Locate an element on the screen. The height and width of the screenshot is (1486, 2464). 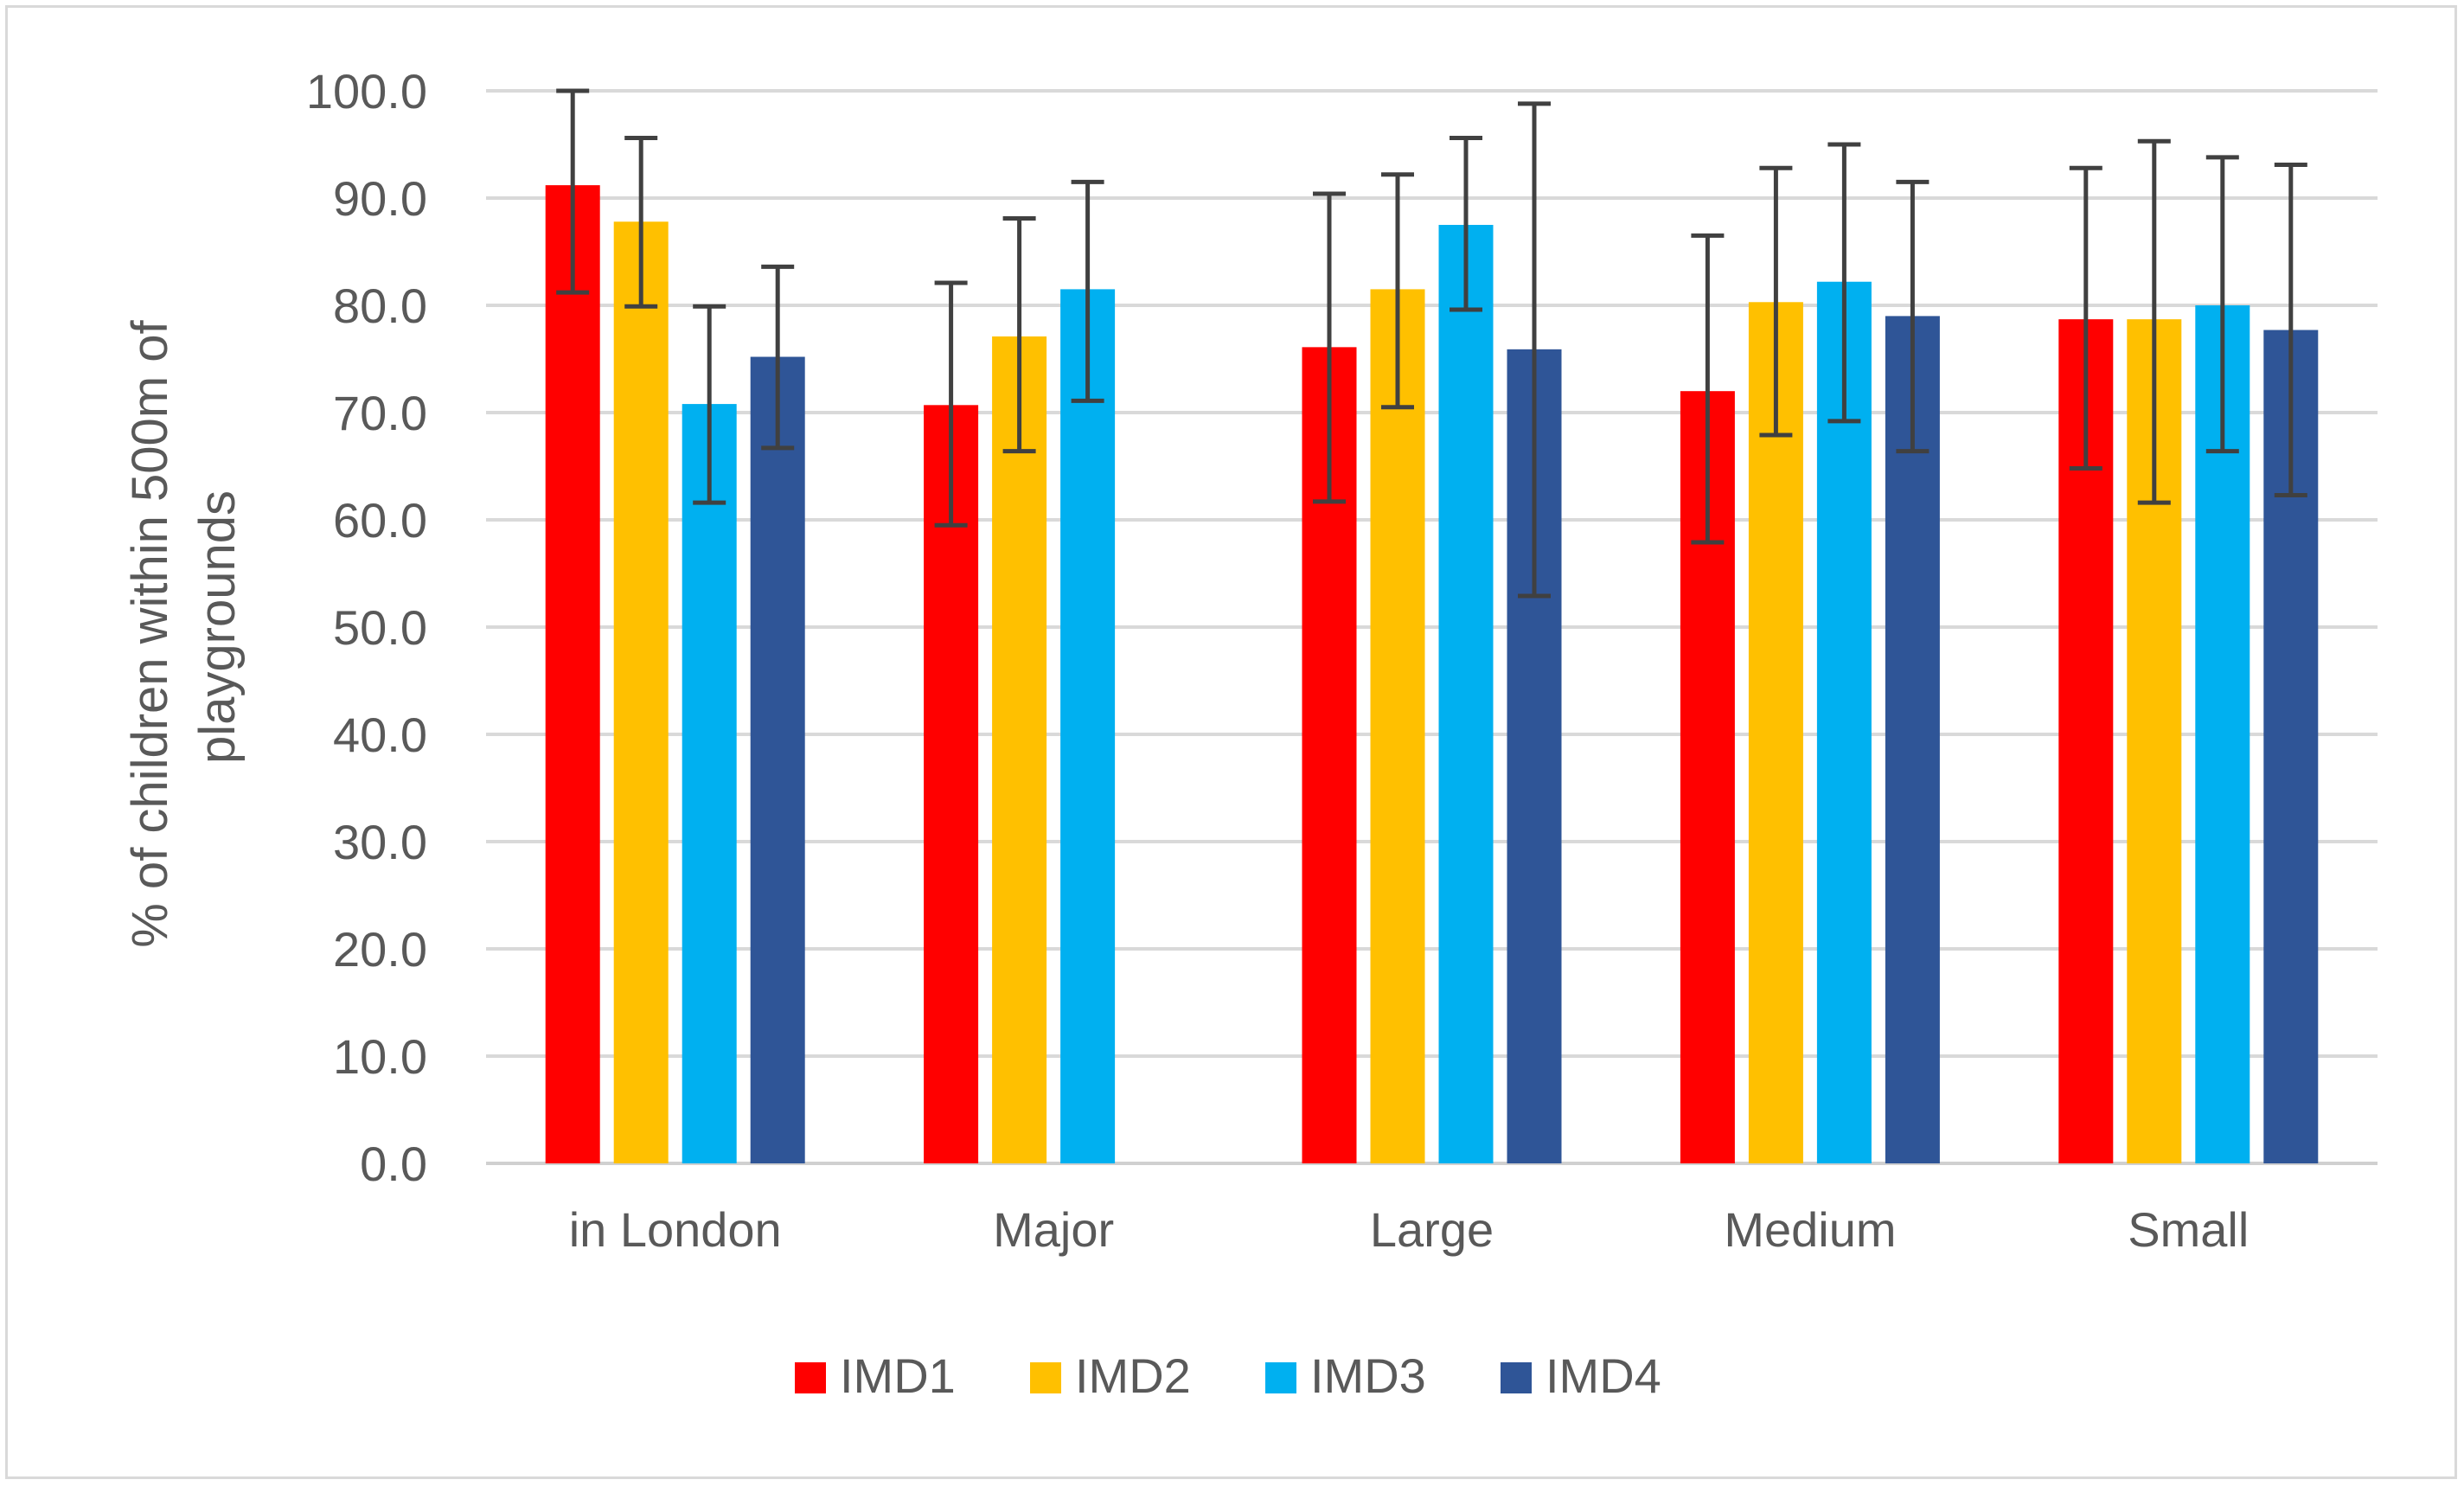
y-tick-label: 20.0 is located at coordinates (380, 949).